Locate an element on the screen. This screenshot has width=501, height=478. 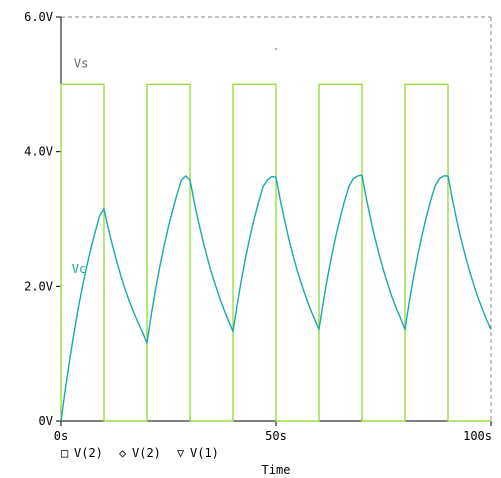
y-tick-label: 4.0V is located at coordinates (38, 152).